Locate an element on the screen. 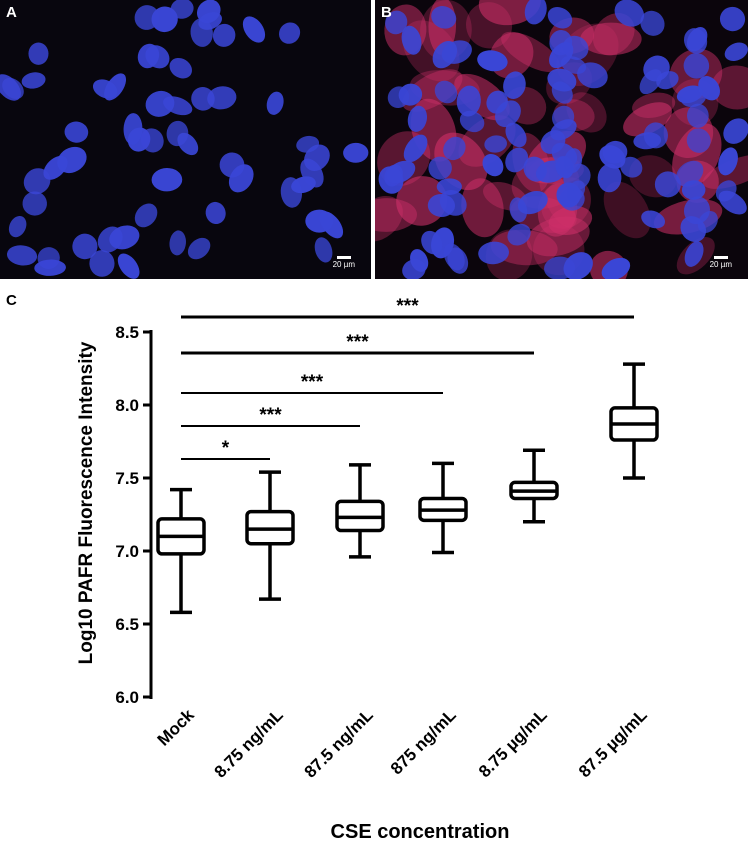 The height and width of the screenshot is (847, 748). panel-letter-a: A is located at coordinates (11, 12).